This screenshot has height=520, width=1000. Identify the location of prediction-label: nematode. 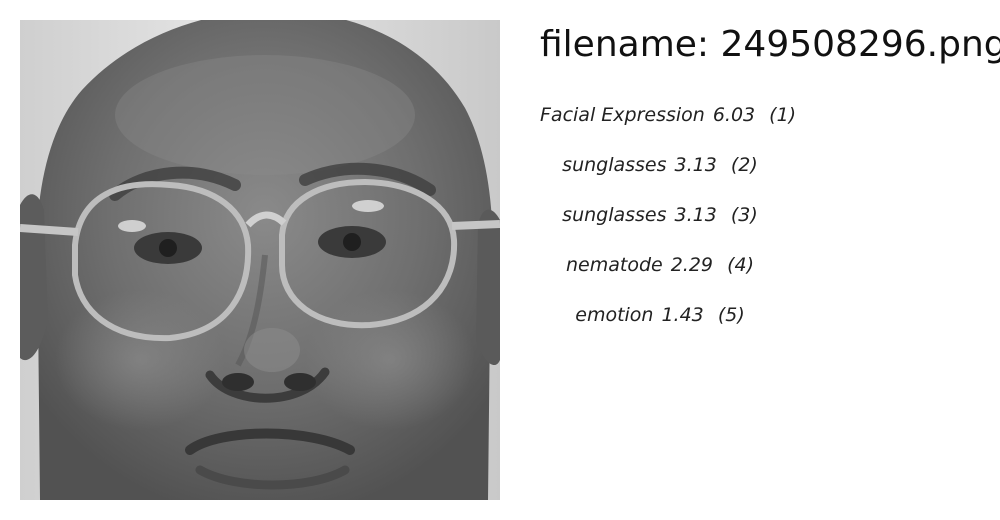
(614, 265).